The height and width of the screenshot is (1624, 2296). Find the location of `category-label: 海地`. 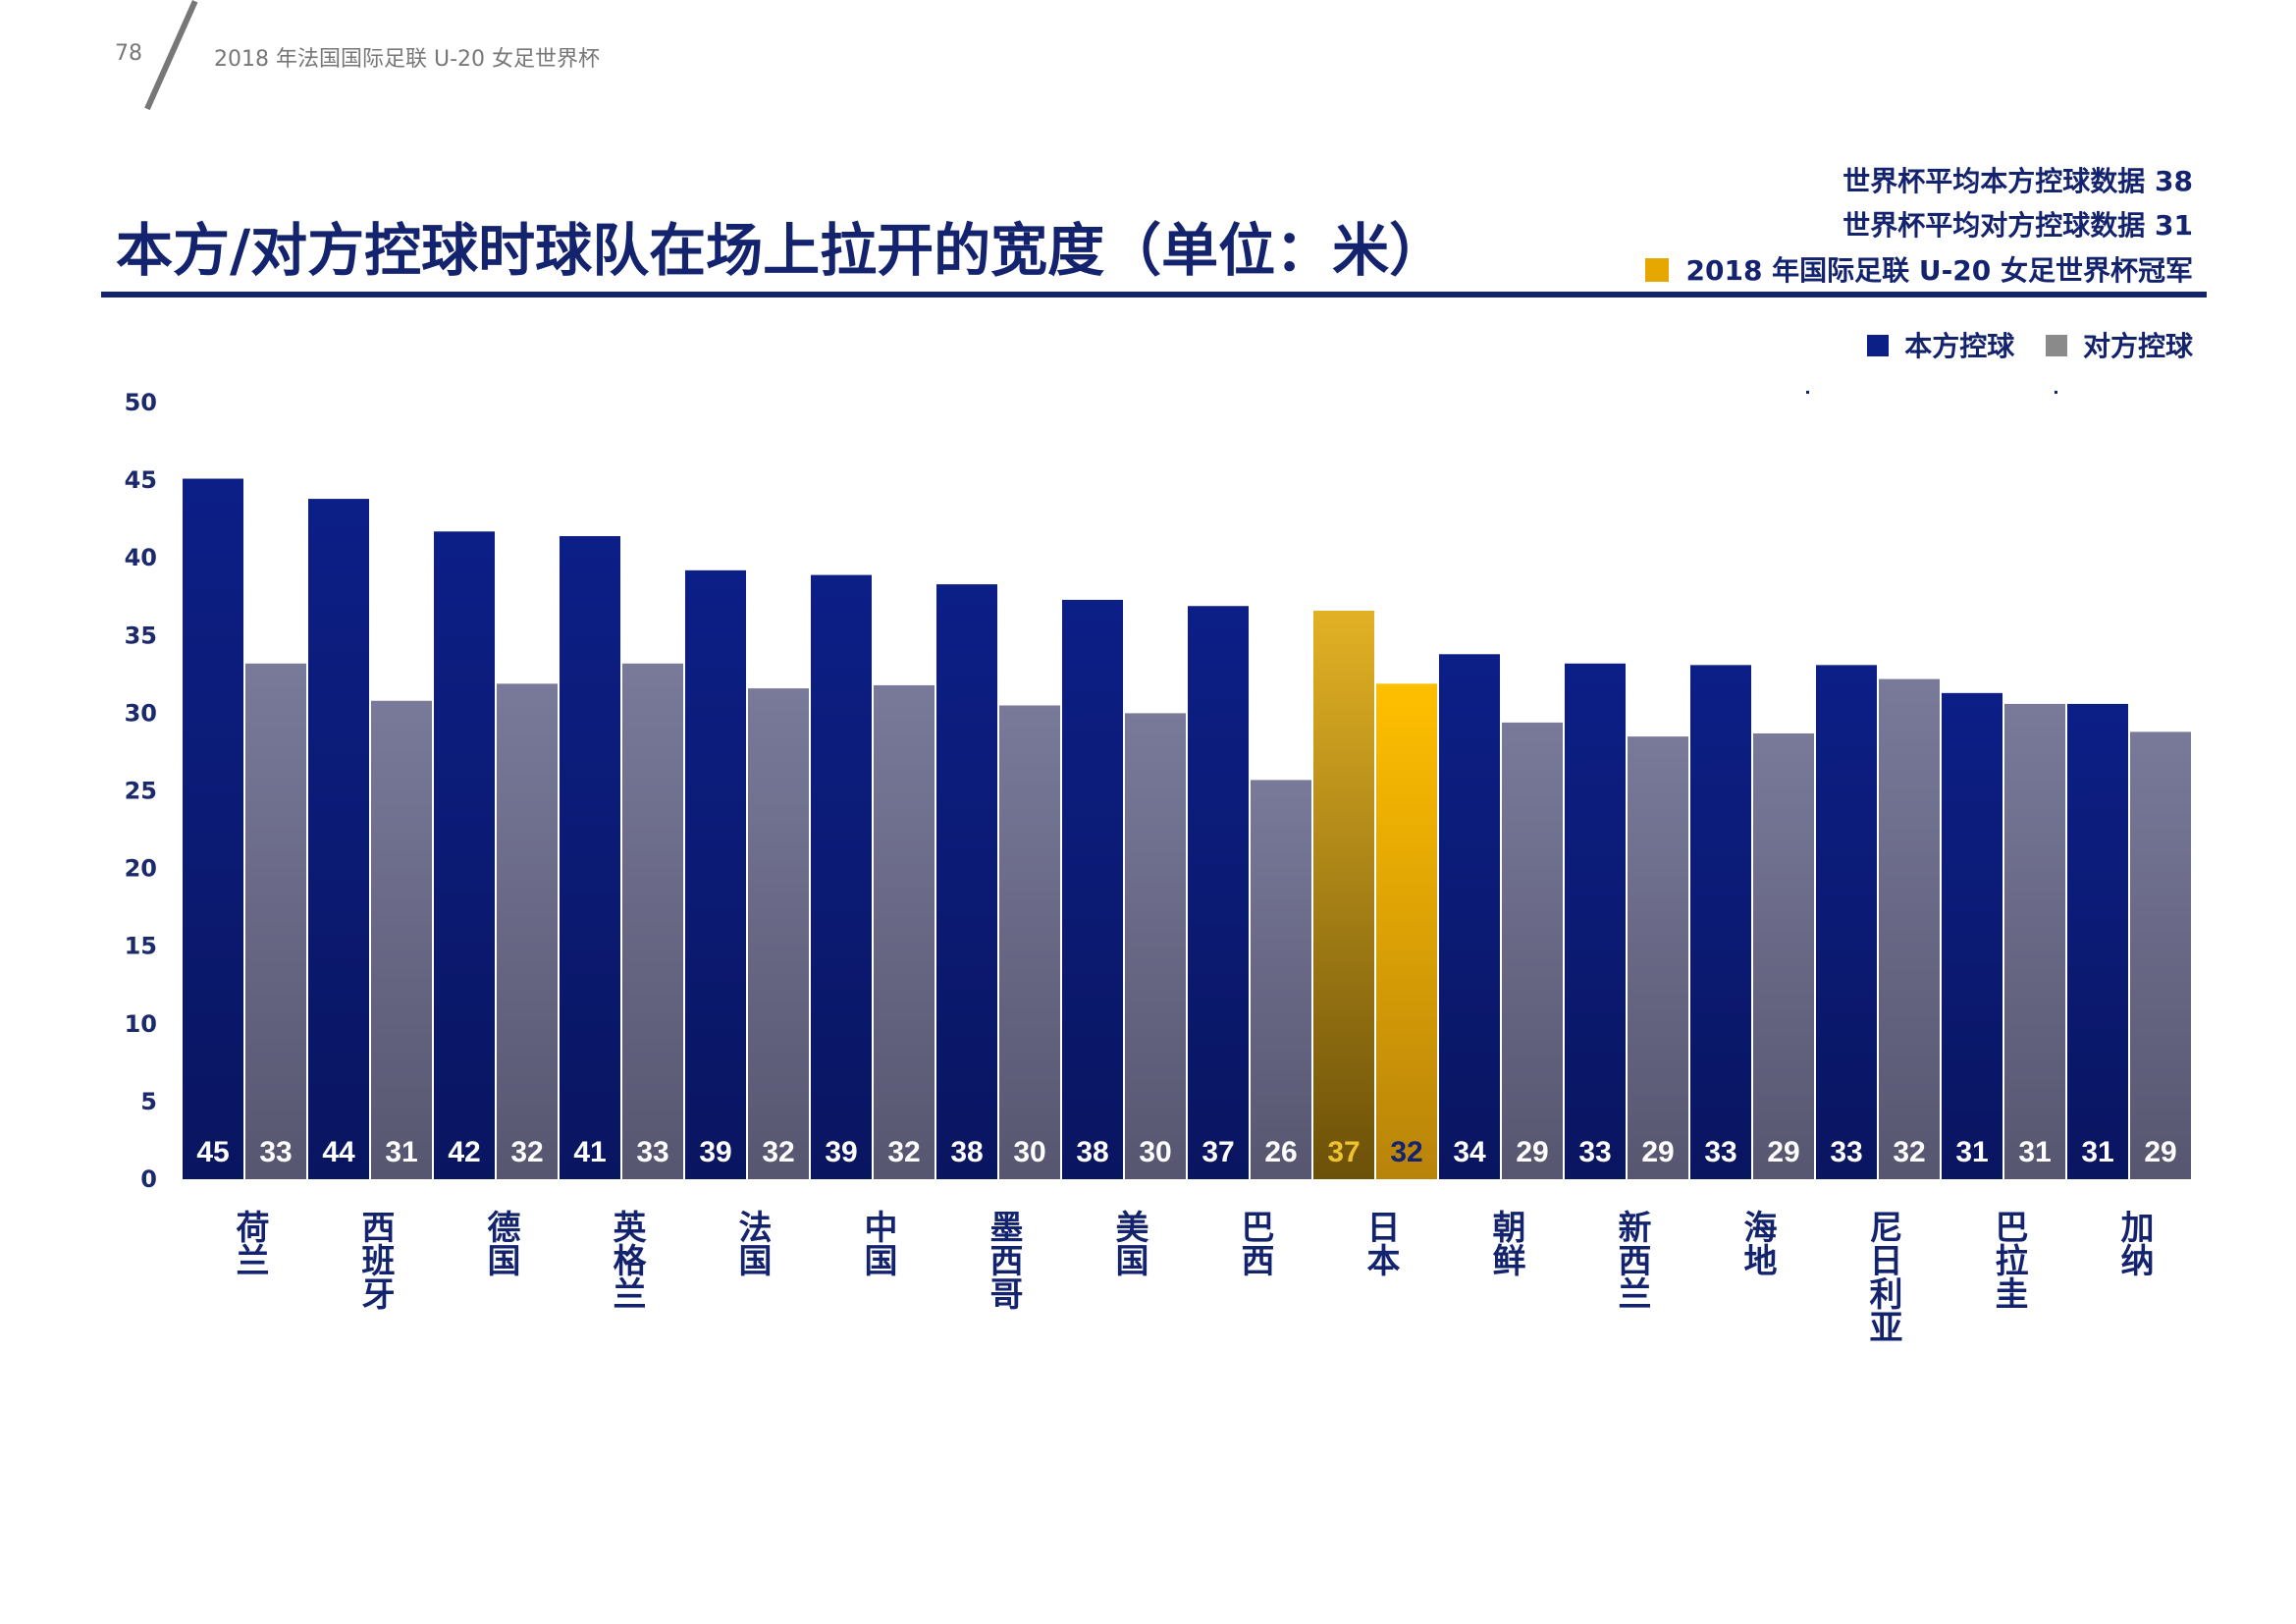

category-label: 海地 is located at coordinates (1757, 1243).